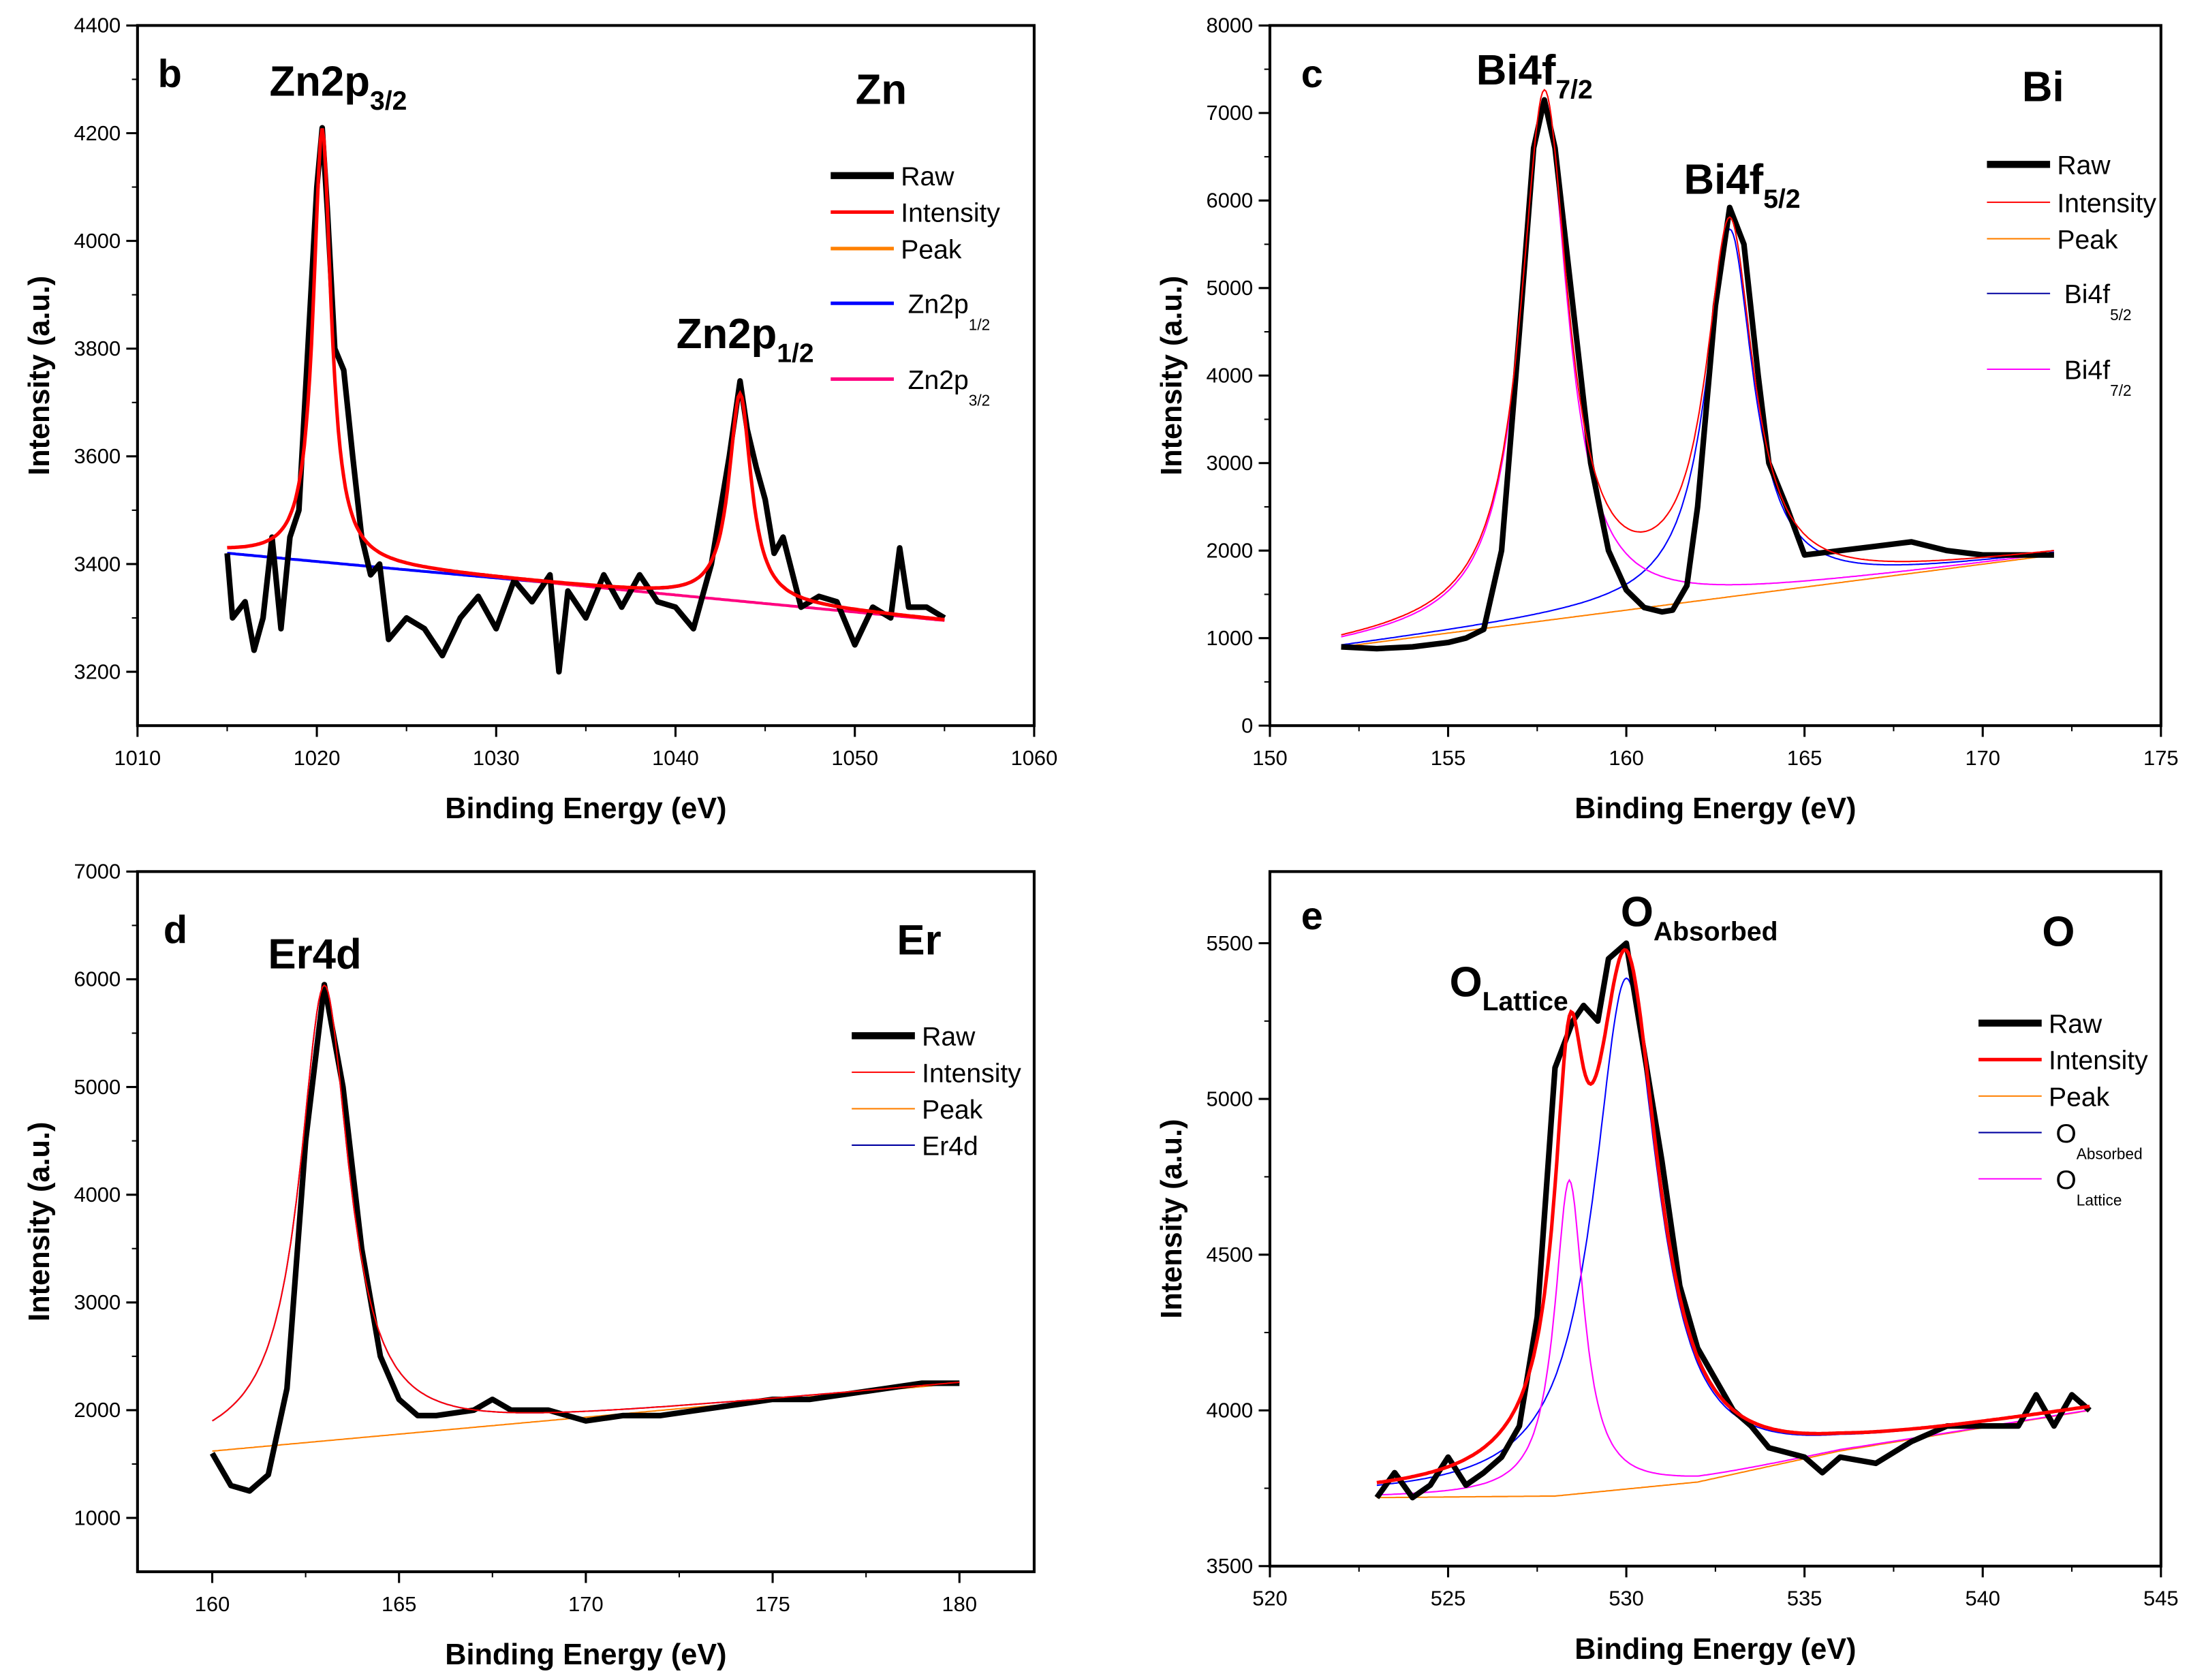 The height and width of the screenshot is (1680, 2189). What do you see at coordinates (1448, 758) in the screenshot?
I see `x-tick-label: 155` at bounding box center [1448, 758].